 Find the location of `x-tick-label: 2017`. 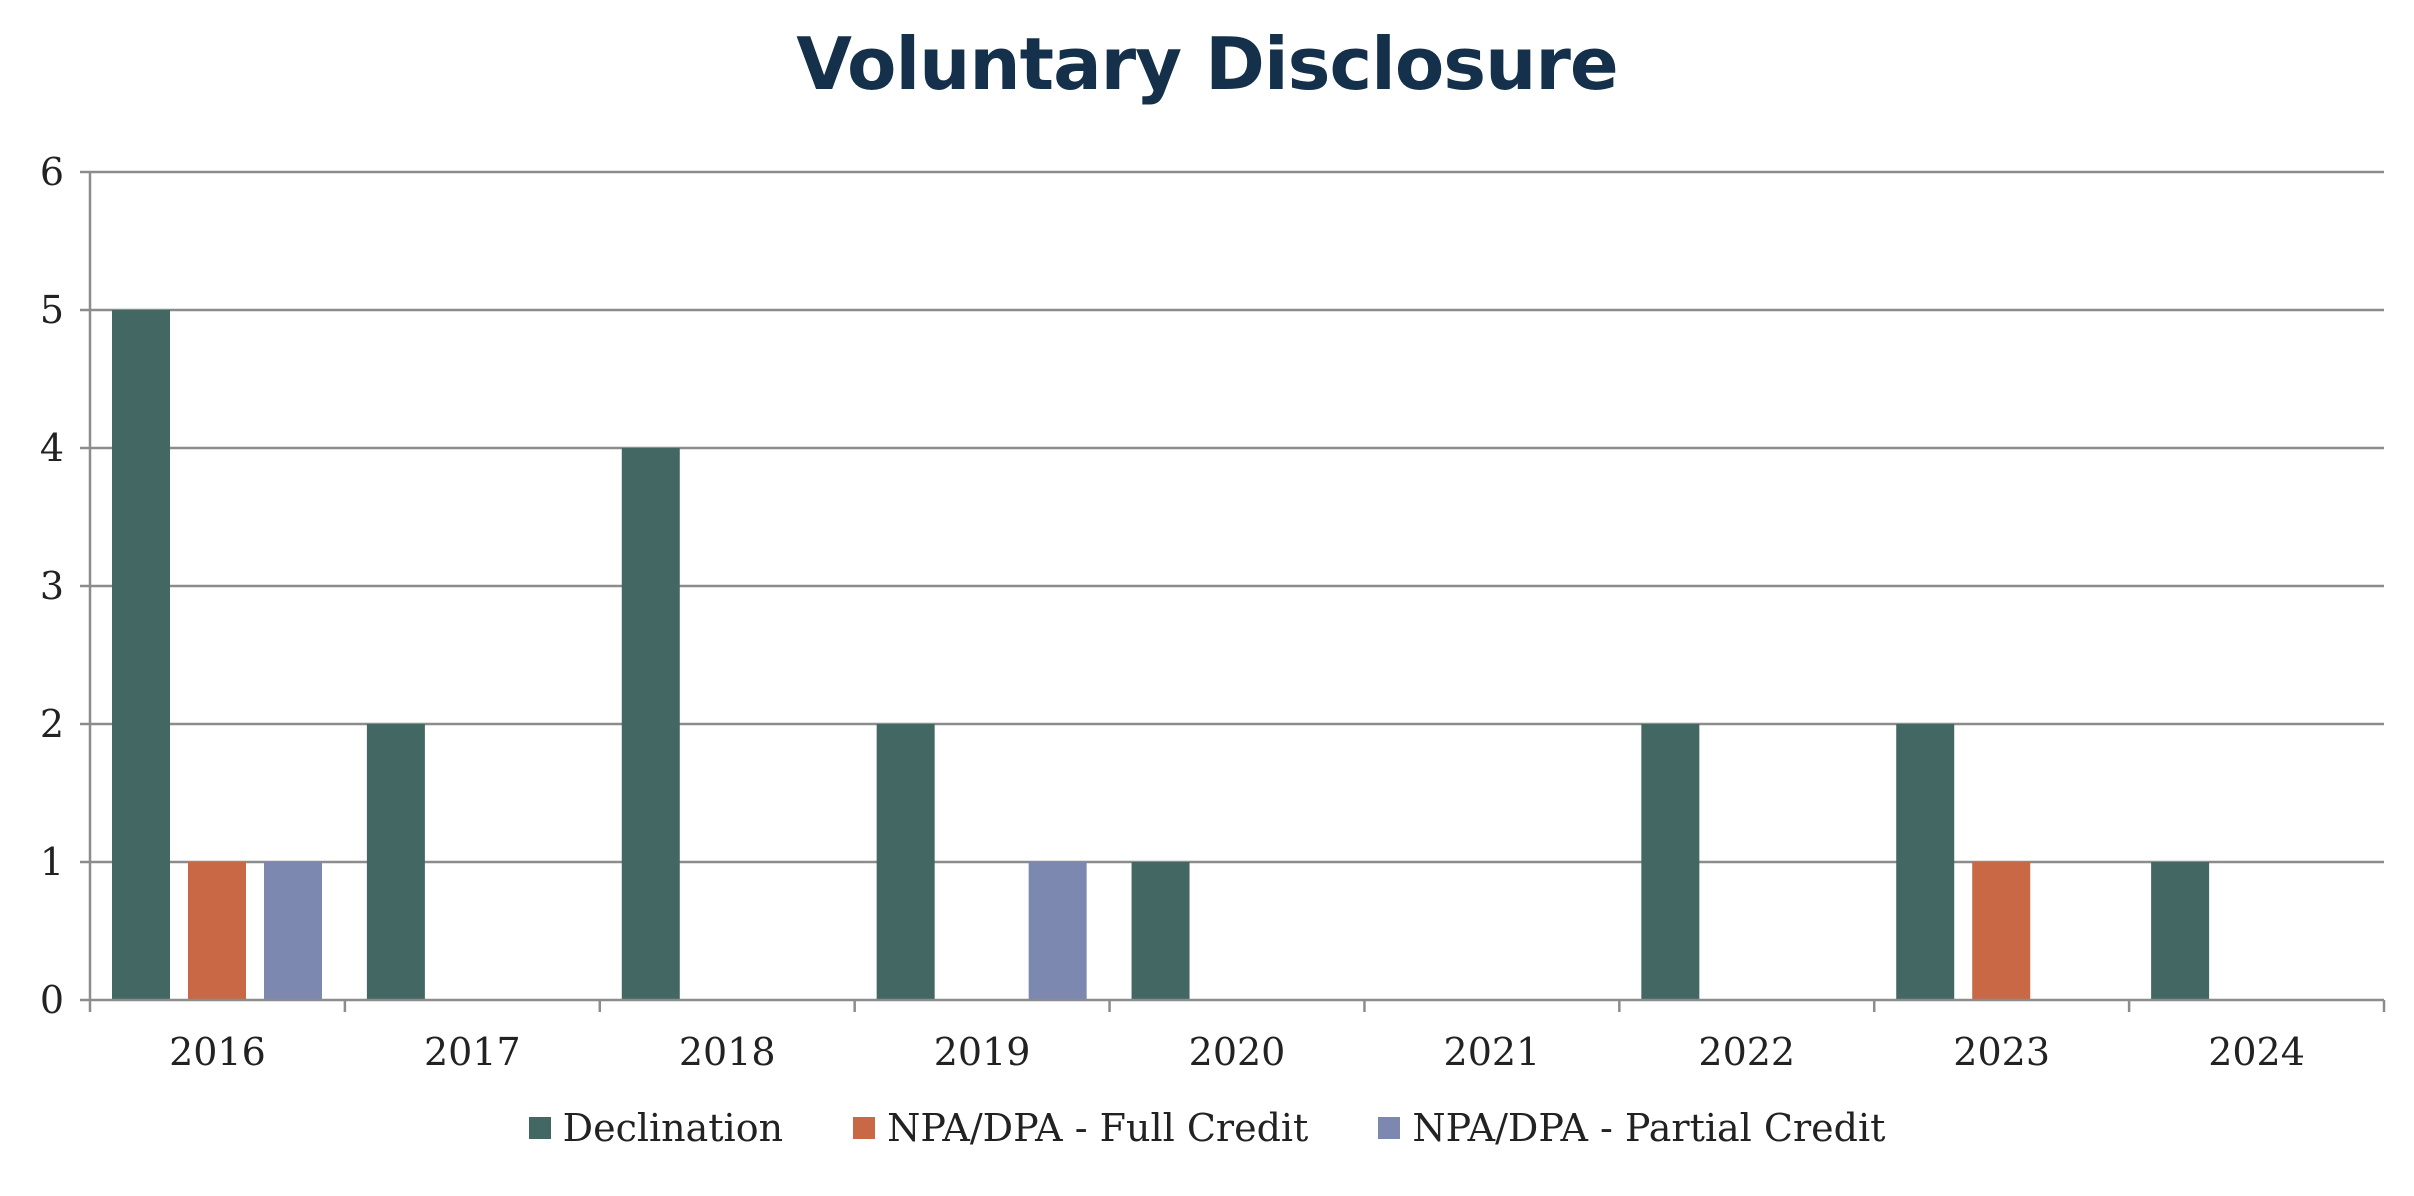

x-tick-label: 2017 is located at coordinates (472, 1052).